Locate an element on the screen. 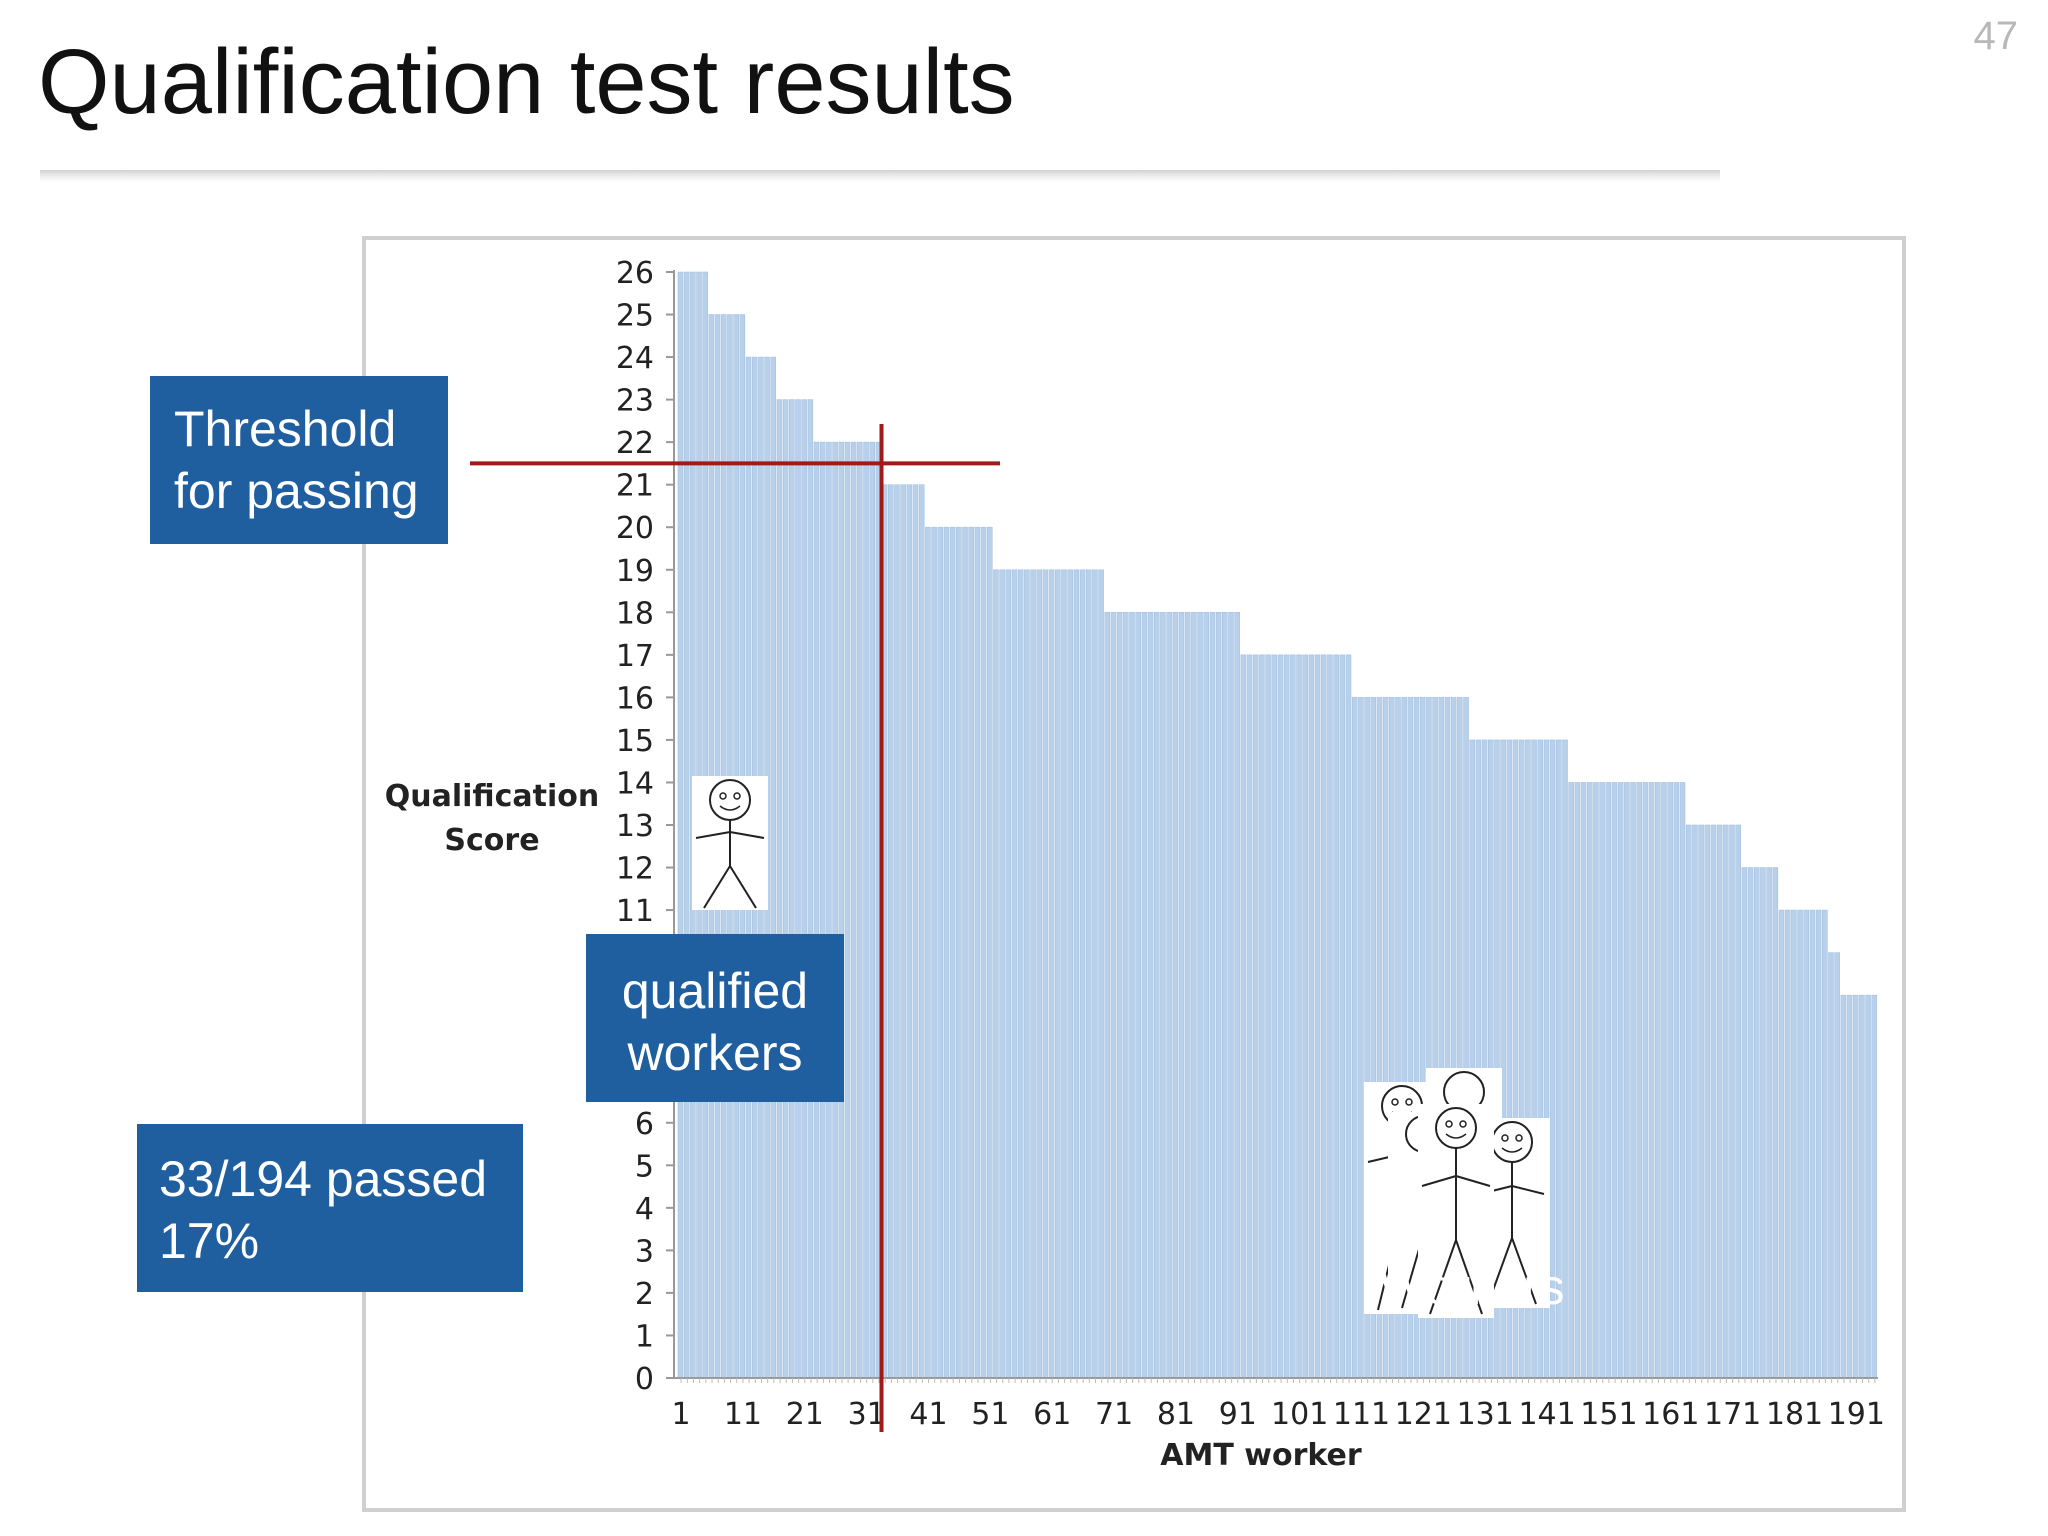  x-tick-label: 101 is located at coordinates (1299, 1414).